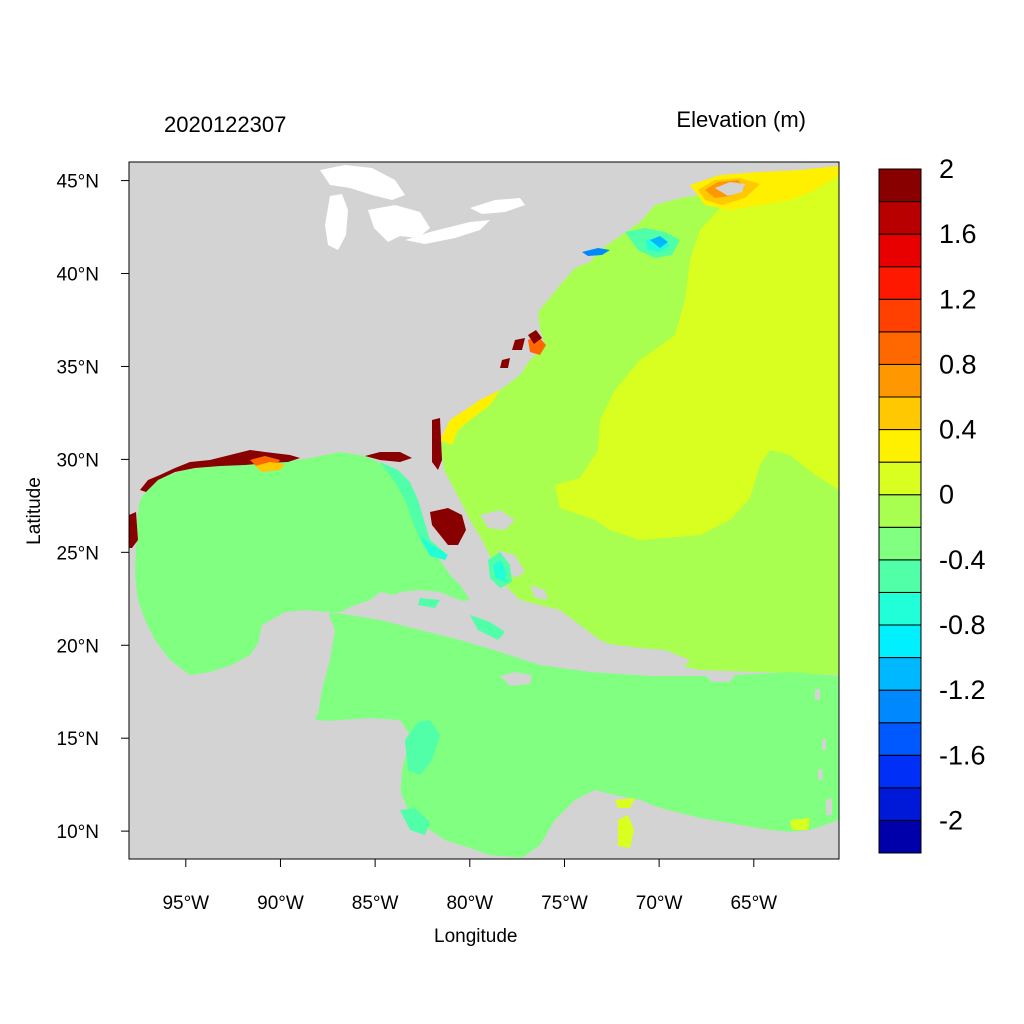 The image size is (1024, 1024). I want to click on colorbar-label: -1.6, so click(962, 755).